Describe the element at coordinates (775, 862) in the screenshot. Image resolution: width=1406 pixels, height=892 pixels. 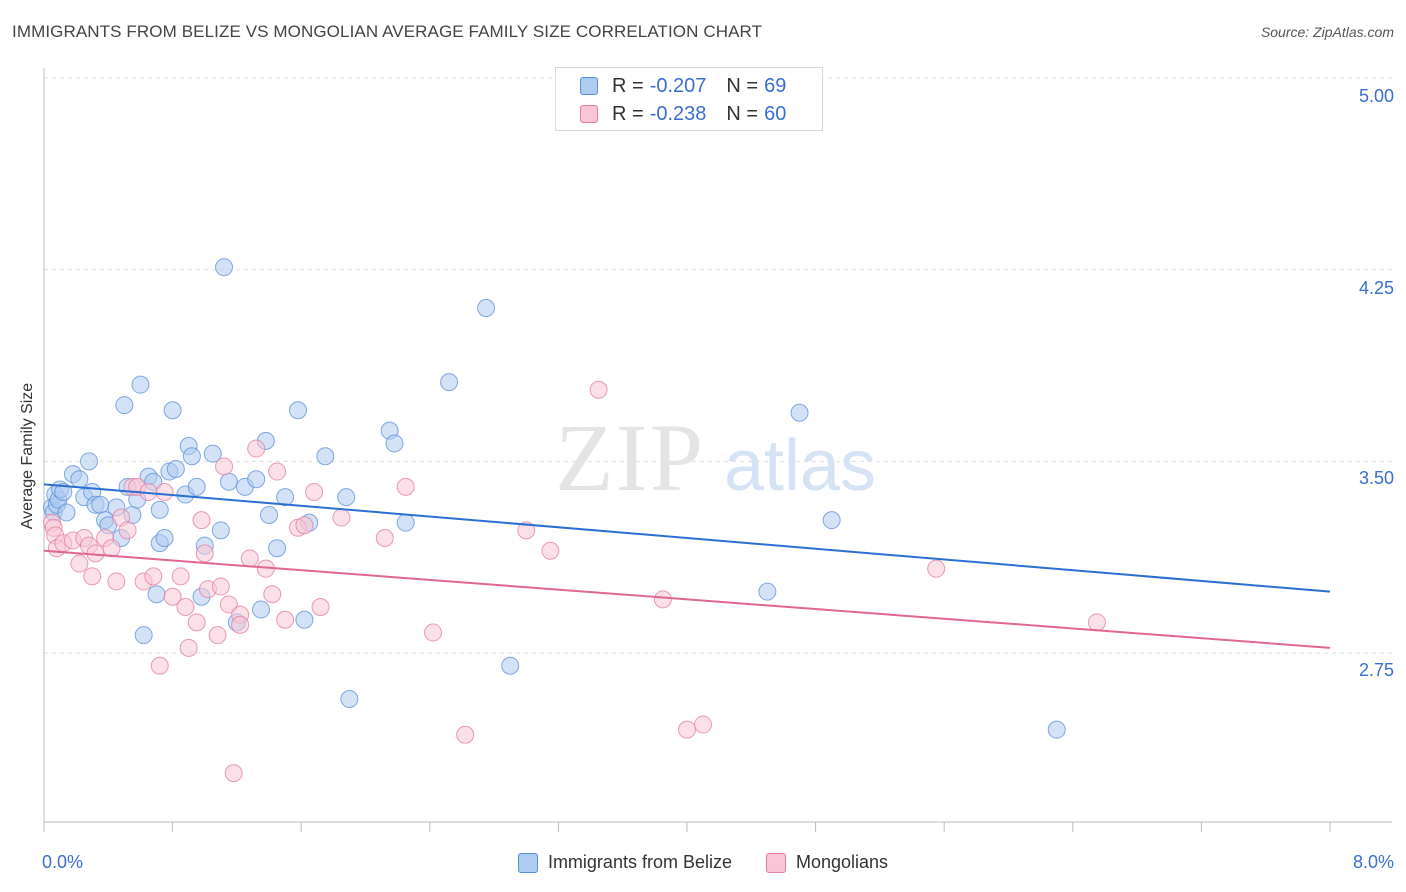
I see `mongolians-legend-swatch` at that location.